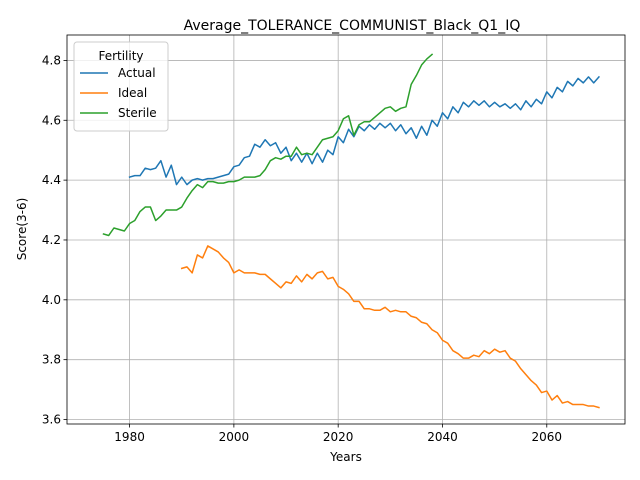 This screenshot has width=640, height=480. I want to click on legend-box, so click(121, 86).